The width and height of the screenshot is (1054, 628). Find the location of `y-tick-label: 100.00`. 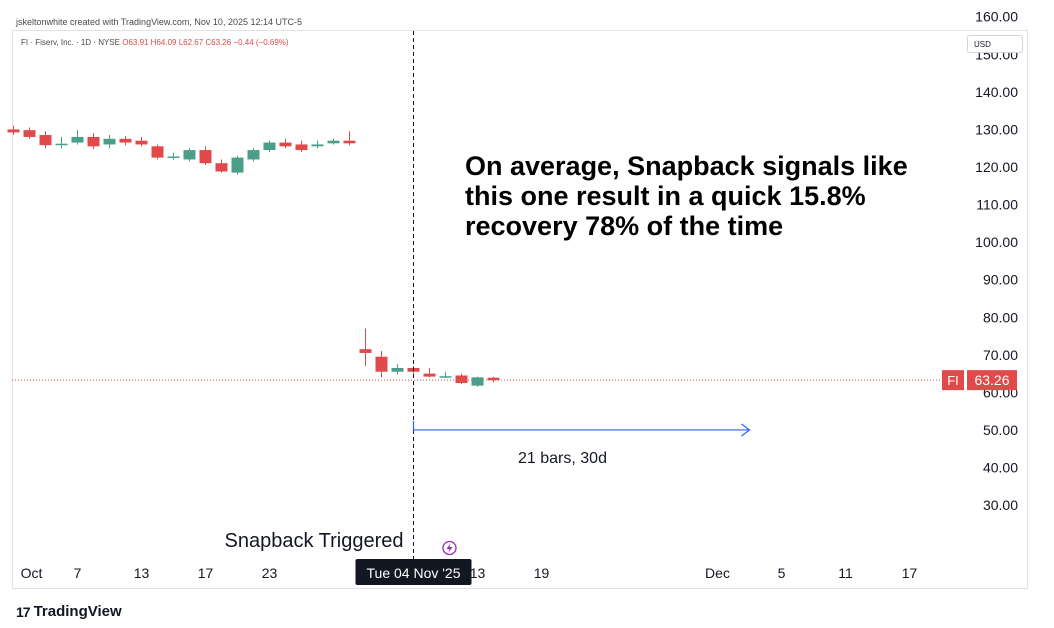

y-tick-label: 100.00 is located at coordinates (996, 242).